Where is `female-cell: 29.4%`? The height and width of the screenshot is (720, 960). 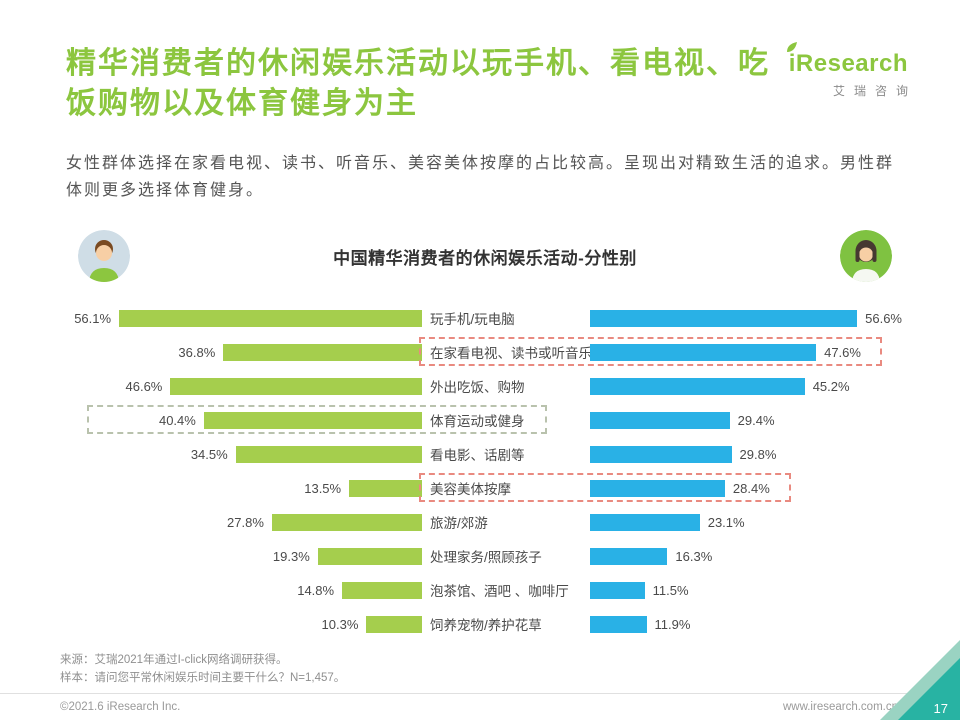
female-cell: 29.4% is located at coordinates (746, 420).